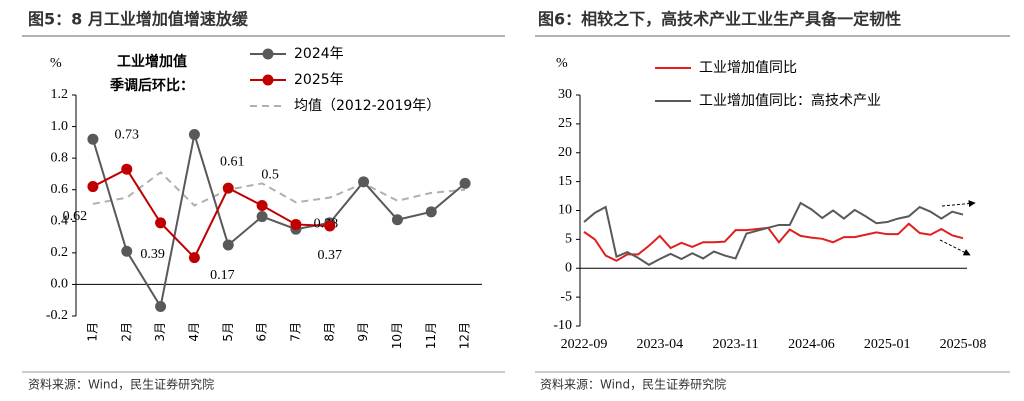 The image size is (1024, 401). Describe the element at coordinates (568, 239) in the screenshot. I see `y-tick-label: 5` at that location.